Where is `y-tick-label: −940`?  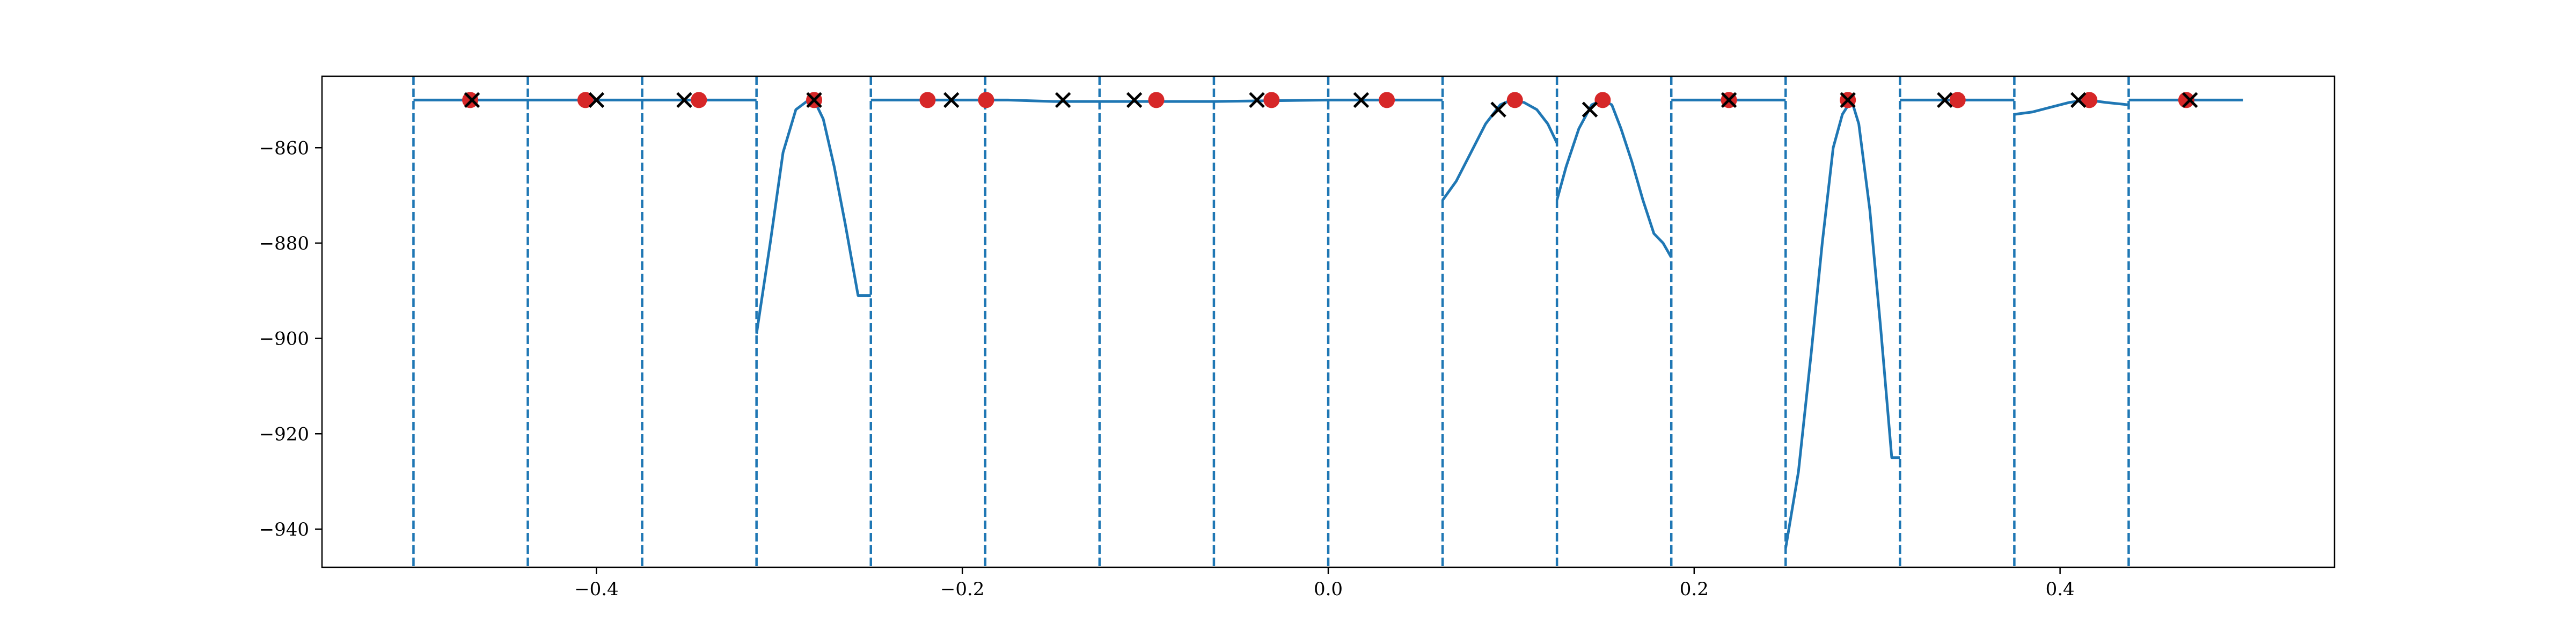 y-tick-label: −940 is located at coordinates (284, 529).